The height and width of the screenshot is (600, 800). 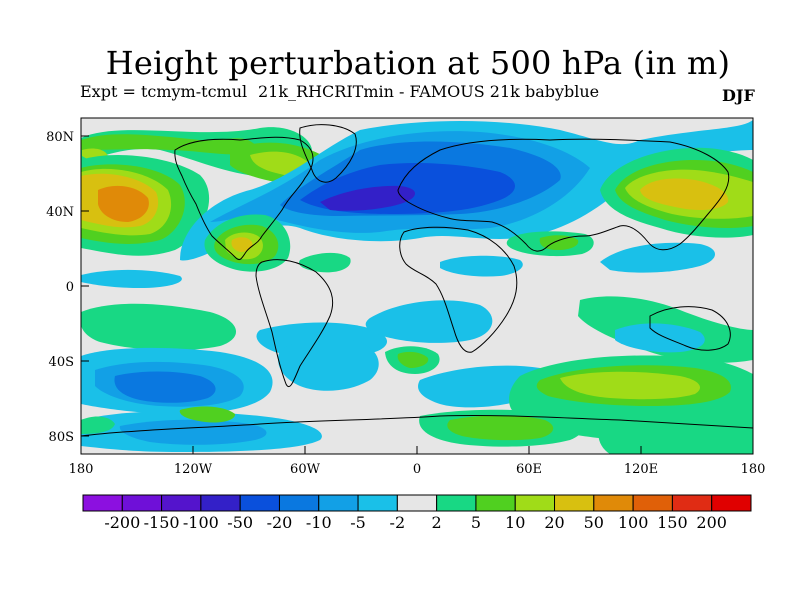 I want to click on colorbar-label: 2, so click(x=437, y=522).